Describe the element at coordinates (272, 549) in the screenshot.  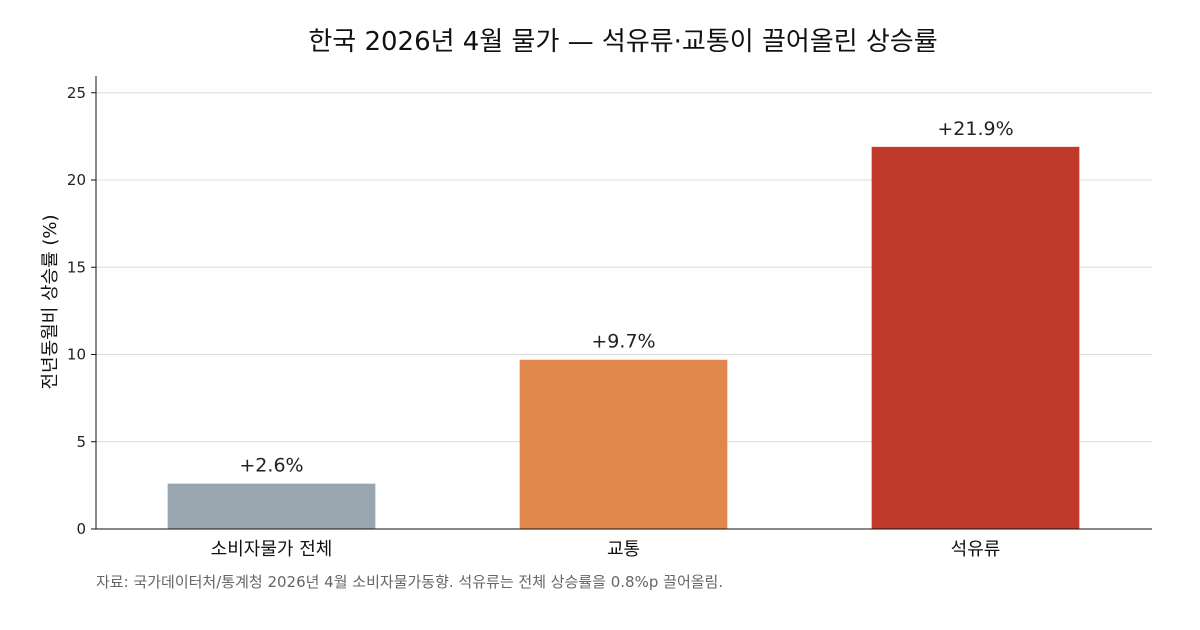
I see `x-category-label: 소비자물가 전체` at that location.